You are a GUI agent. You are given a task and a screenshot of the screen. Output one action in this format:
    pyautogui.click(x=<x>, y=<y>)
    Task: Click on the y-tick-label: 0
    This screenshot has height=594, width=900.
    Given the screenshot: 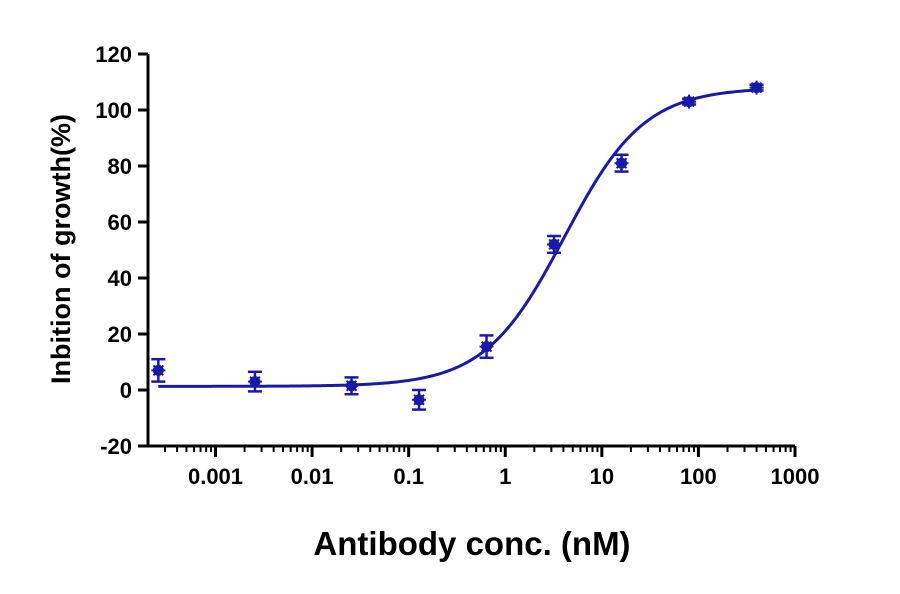 What is the action you would take?
    pyautogui.click(x=126, y=390)
    